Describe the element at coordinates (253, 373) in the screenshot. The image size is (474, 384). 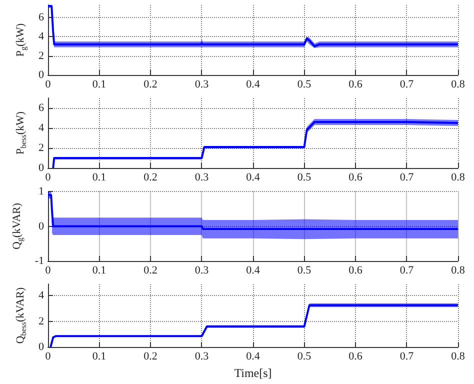
I see `x-axis-title: Time[s]` at that location.